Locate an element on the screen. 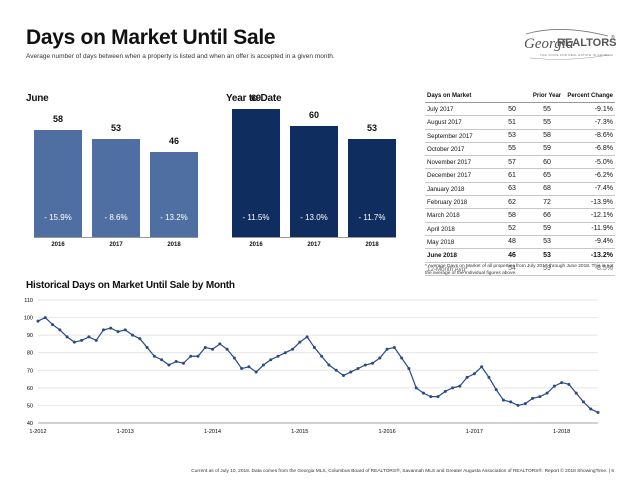  cell-percent-change: -6.2% is located at coordinates (603, 175).